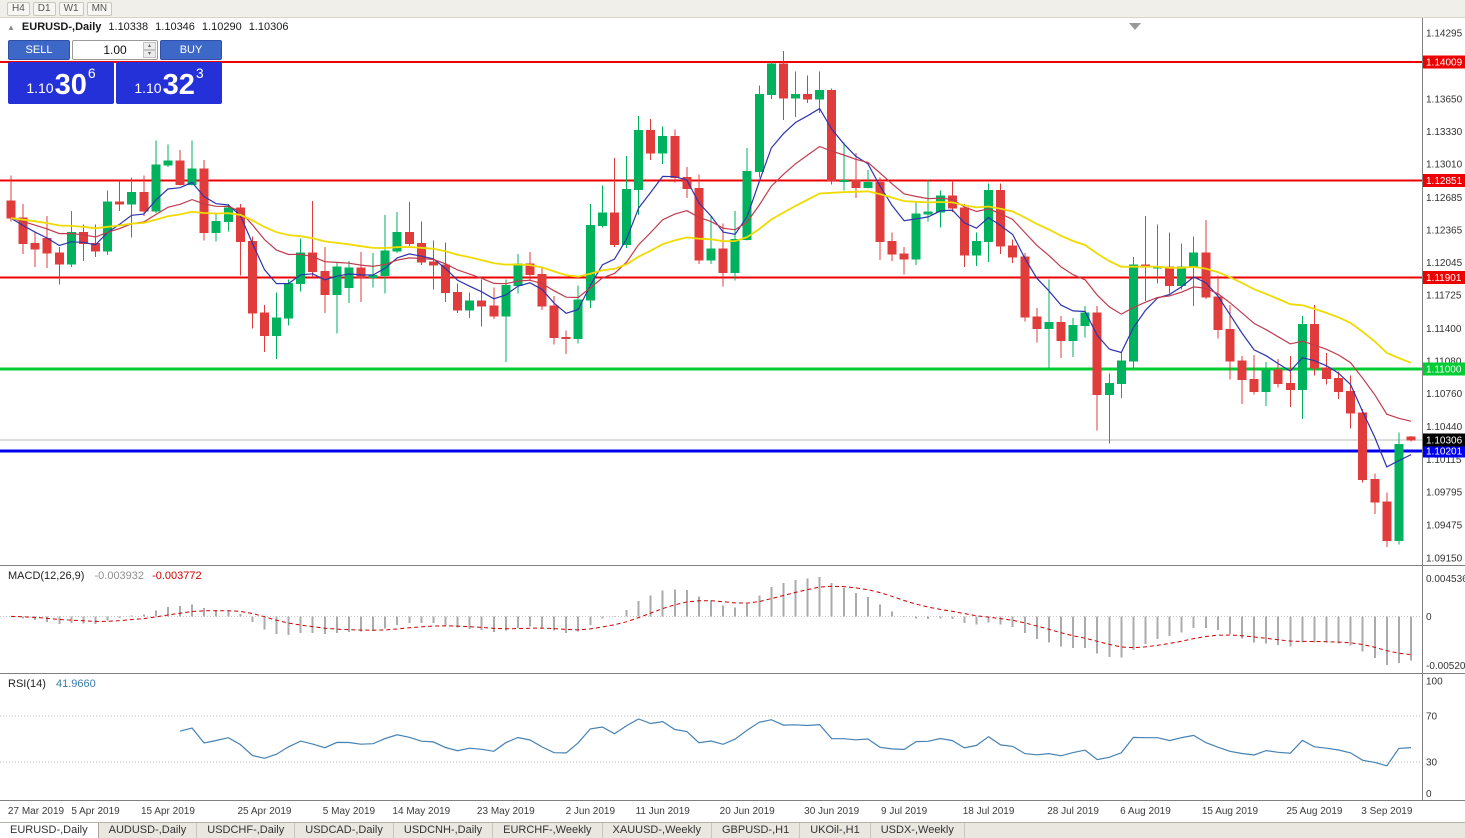 The image size is (1465, 838). Describe the element at coordinates (1444, 441) in the screenshot. I see `svg-text: 1.10306` at that location.